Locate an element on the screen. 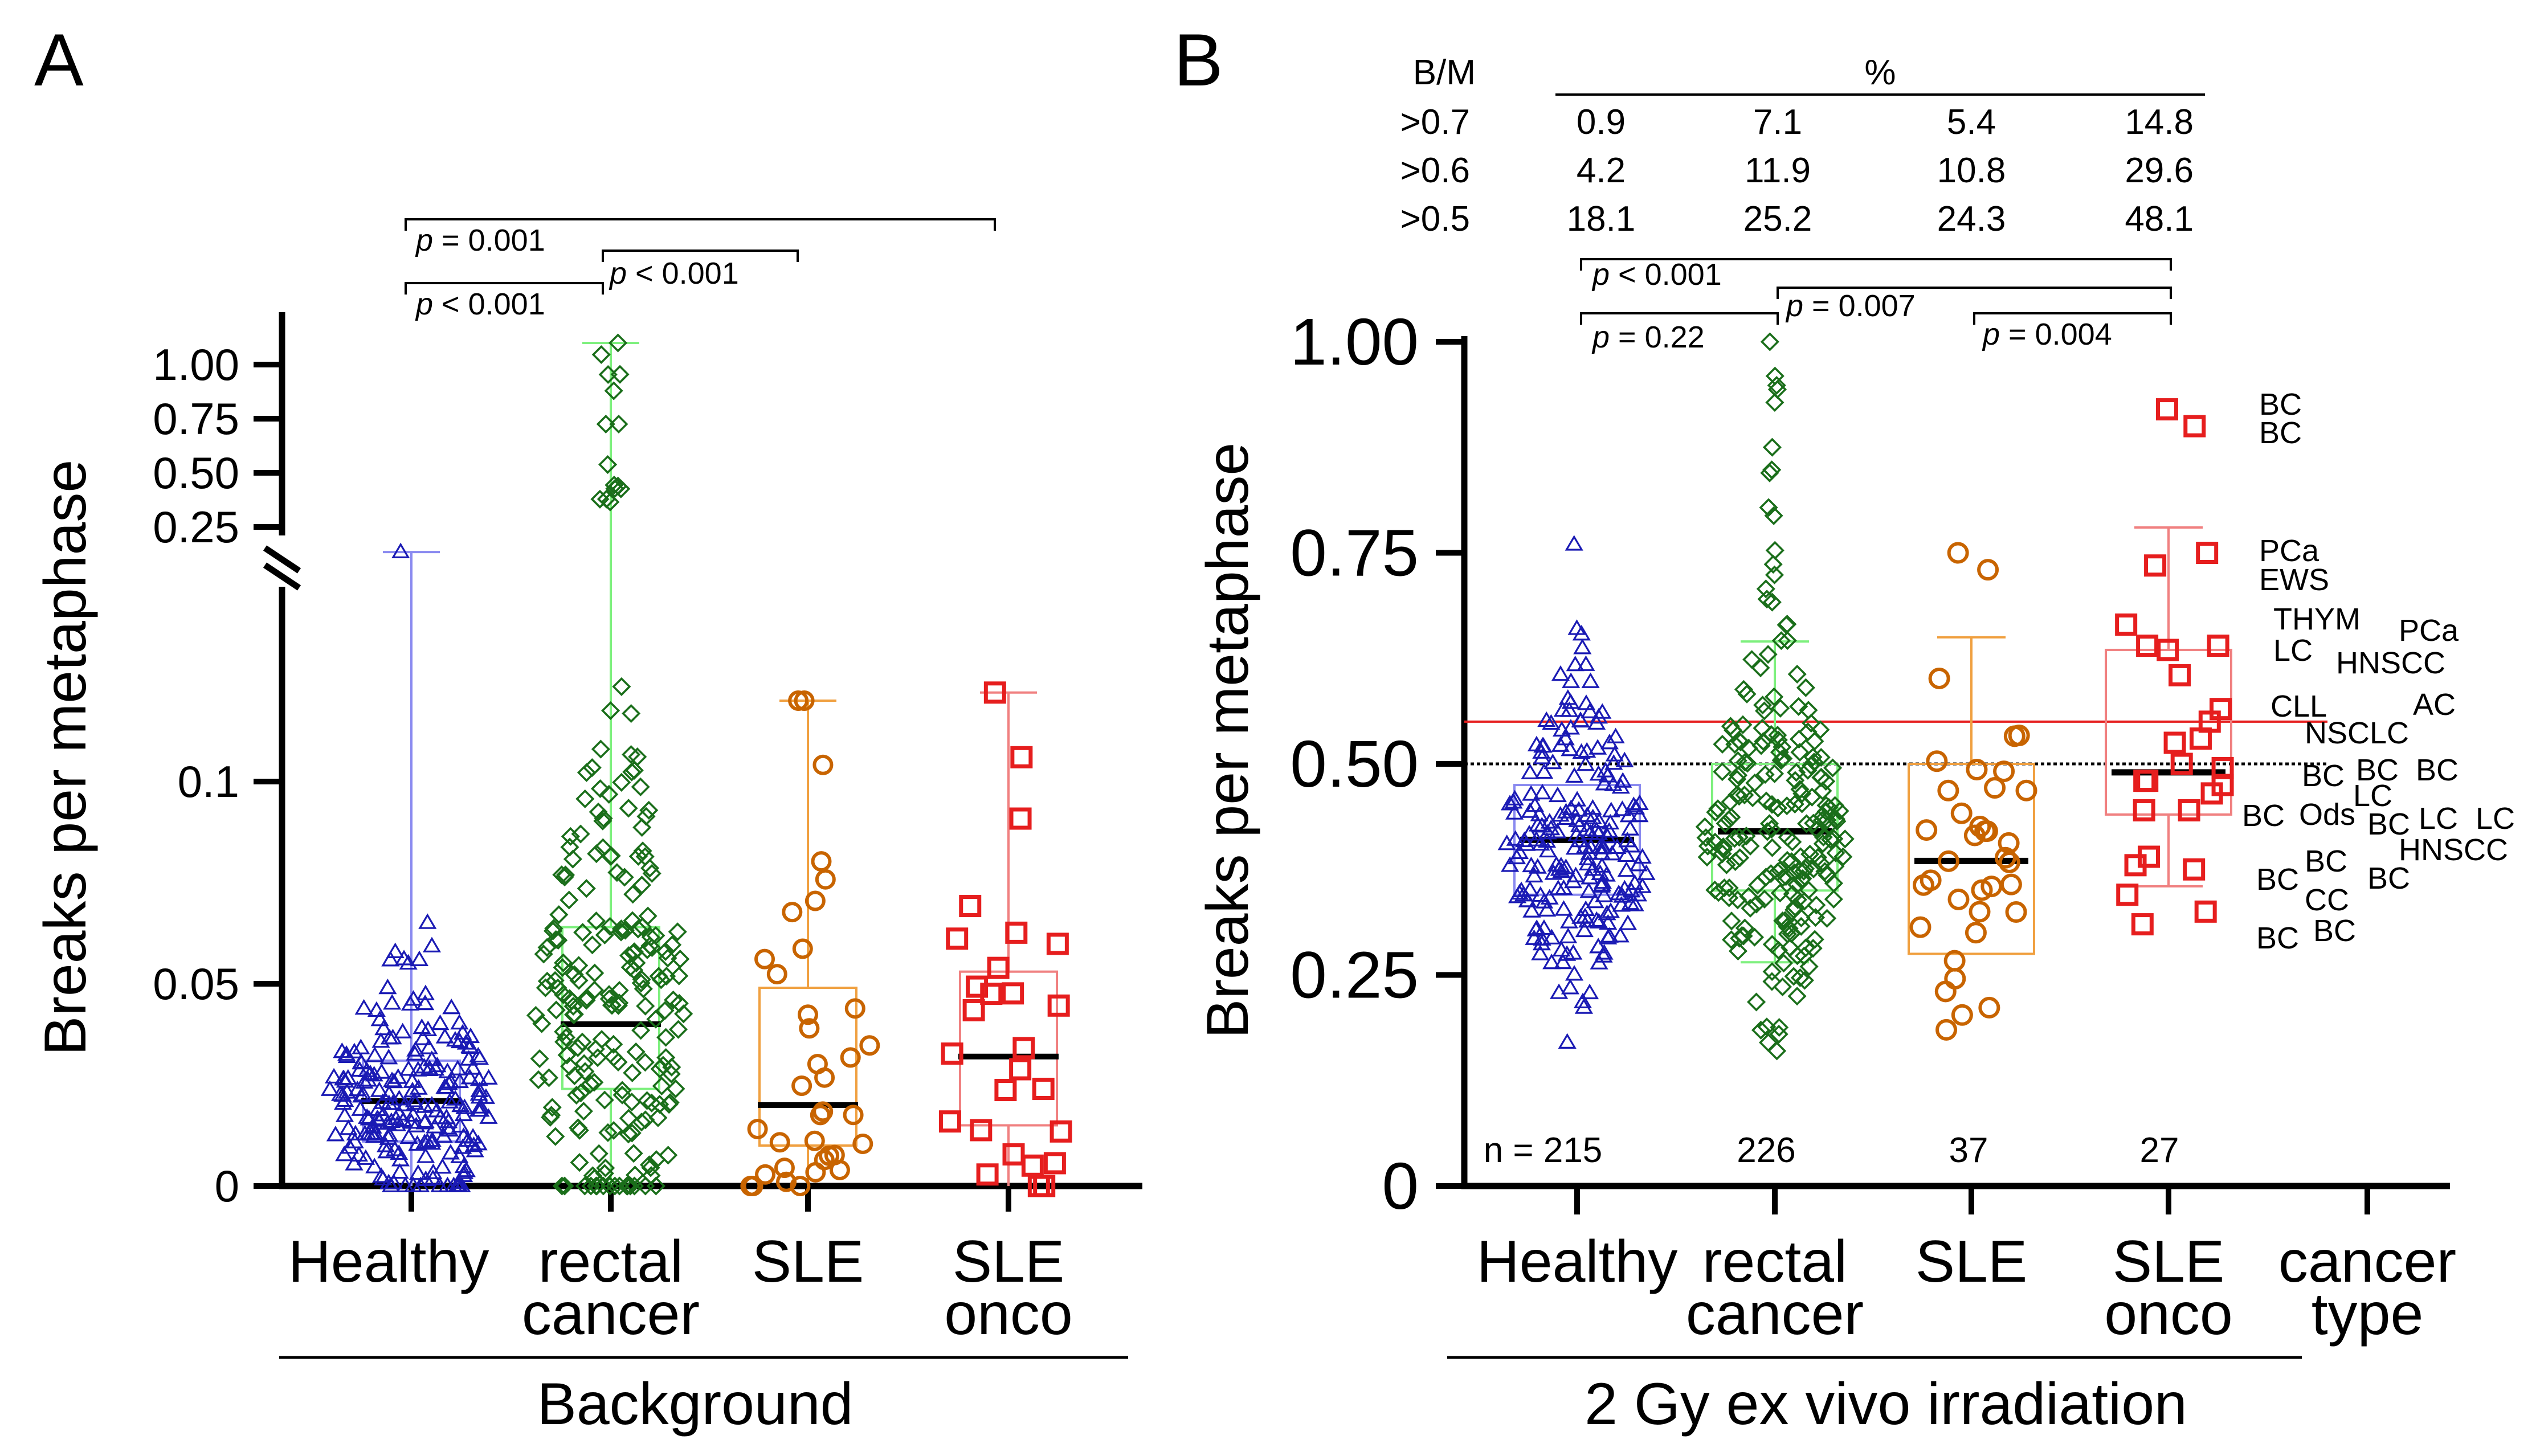  y-tick-label: 0.05 is located at coordinates (196, 984).